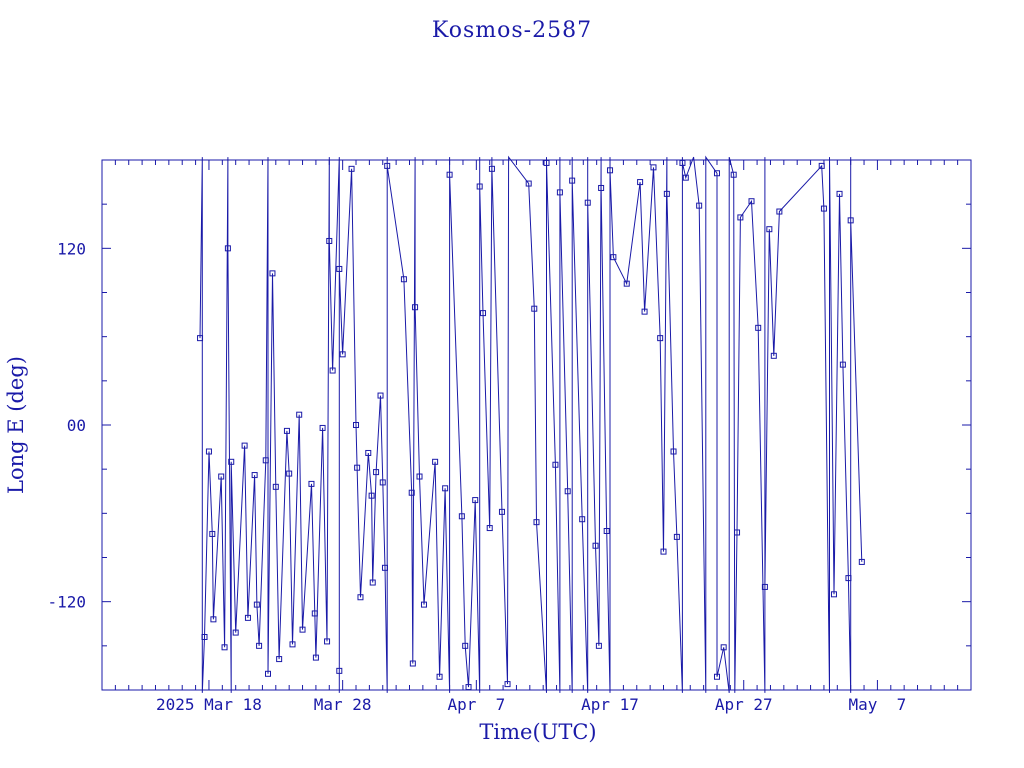 This screenshot has height=768, width=1024. Describe the element at coordinates (66, 425) in the screenshot. I see `y-tick-labels: 120 00 -120` at that location.